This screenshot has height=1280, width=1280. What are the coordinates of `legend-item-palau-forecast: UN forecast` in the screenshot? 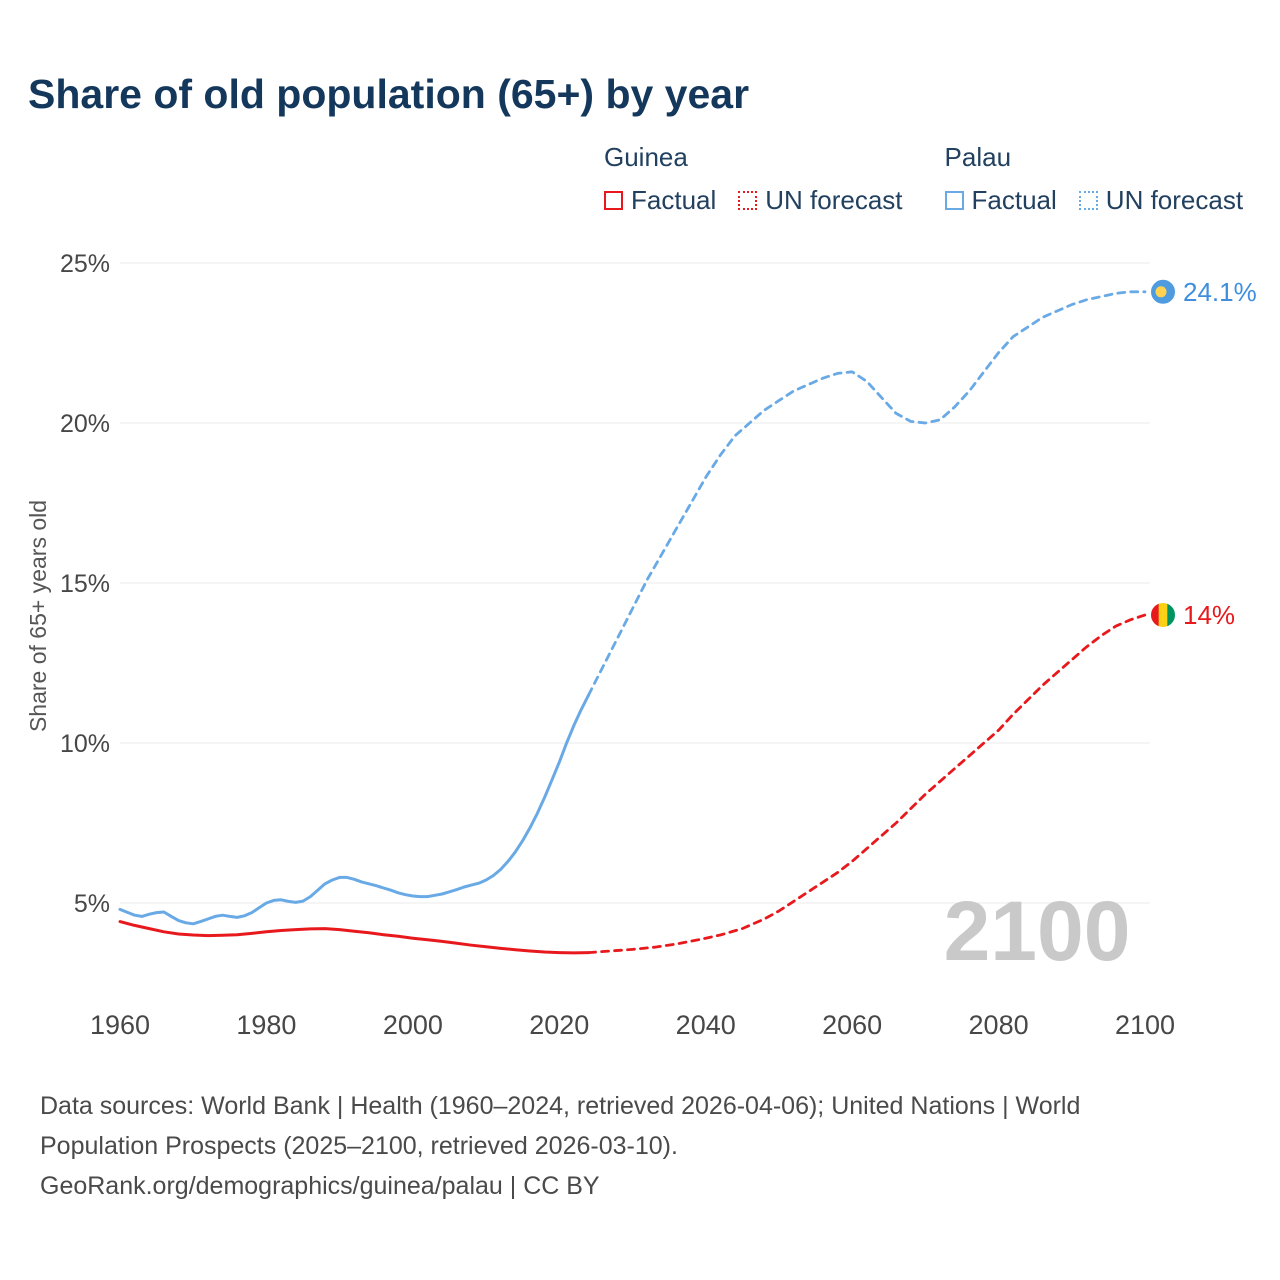 It's located at (1161, 200).